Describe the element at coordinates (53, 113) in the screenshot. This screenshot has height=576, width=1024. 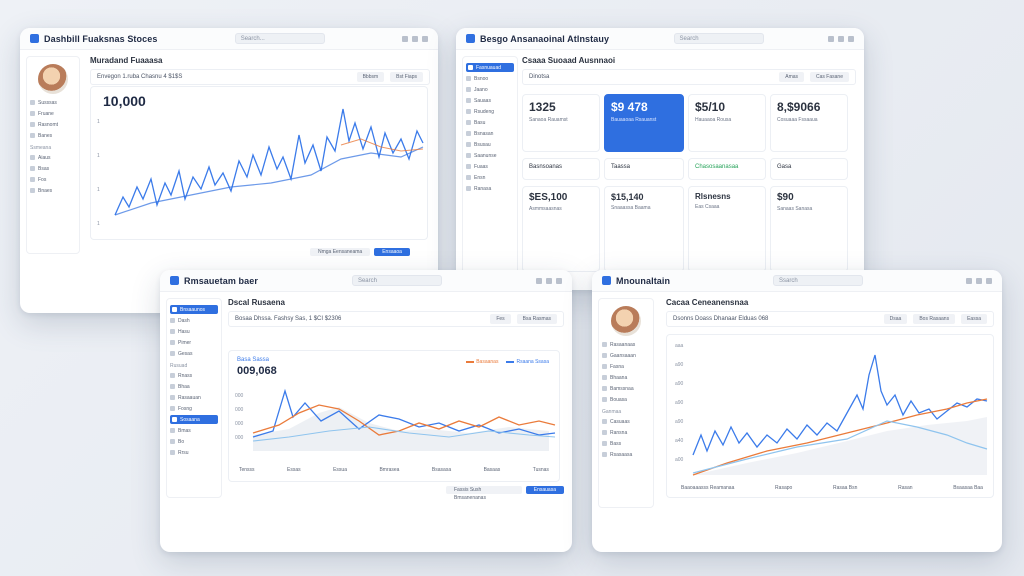
I see `sidebar-item: Fruane` at that location.